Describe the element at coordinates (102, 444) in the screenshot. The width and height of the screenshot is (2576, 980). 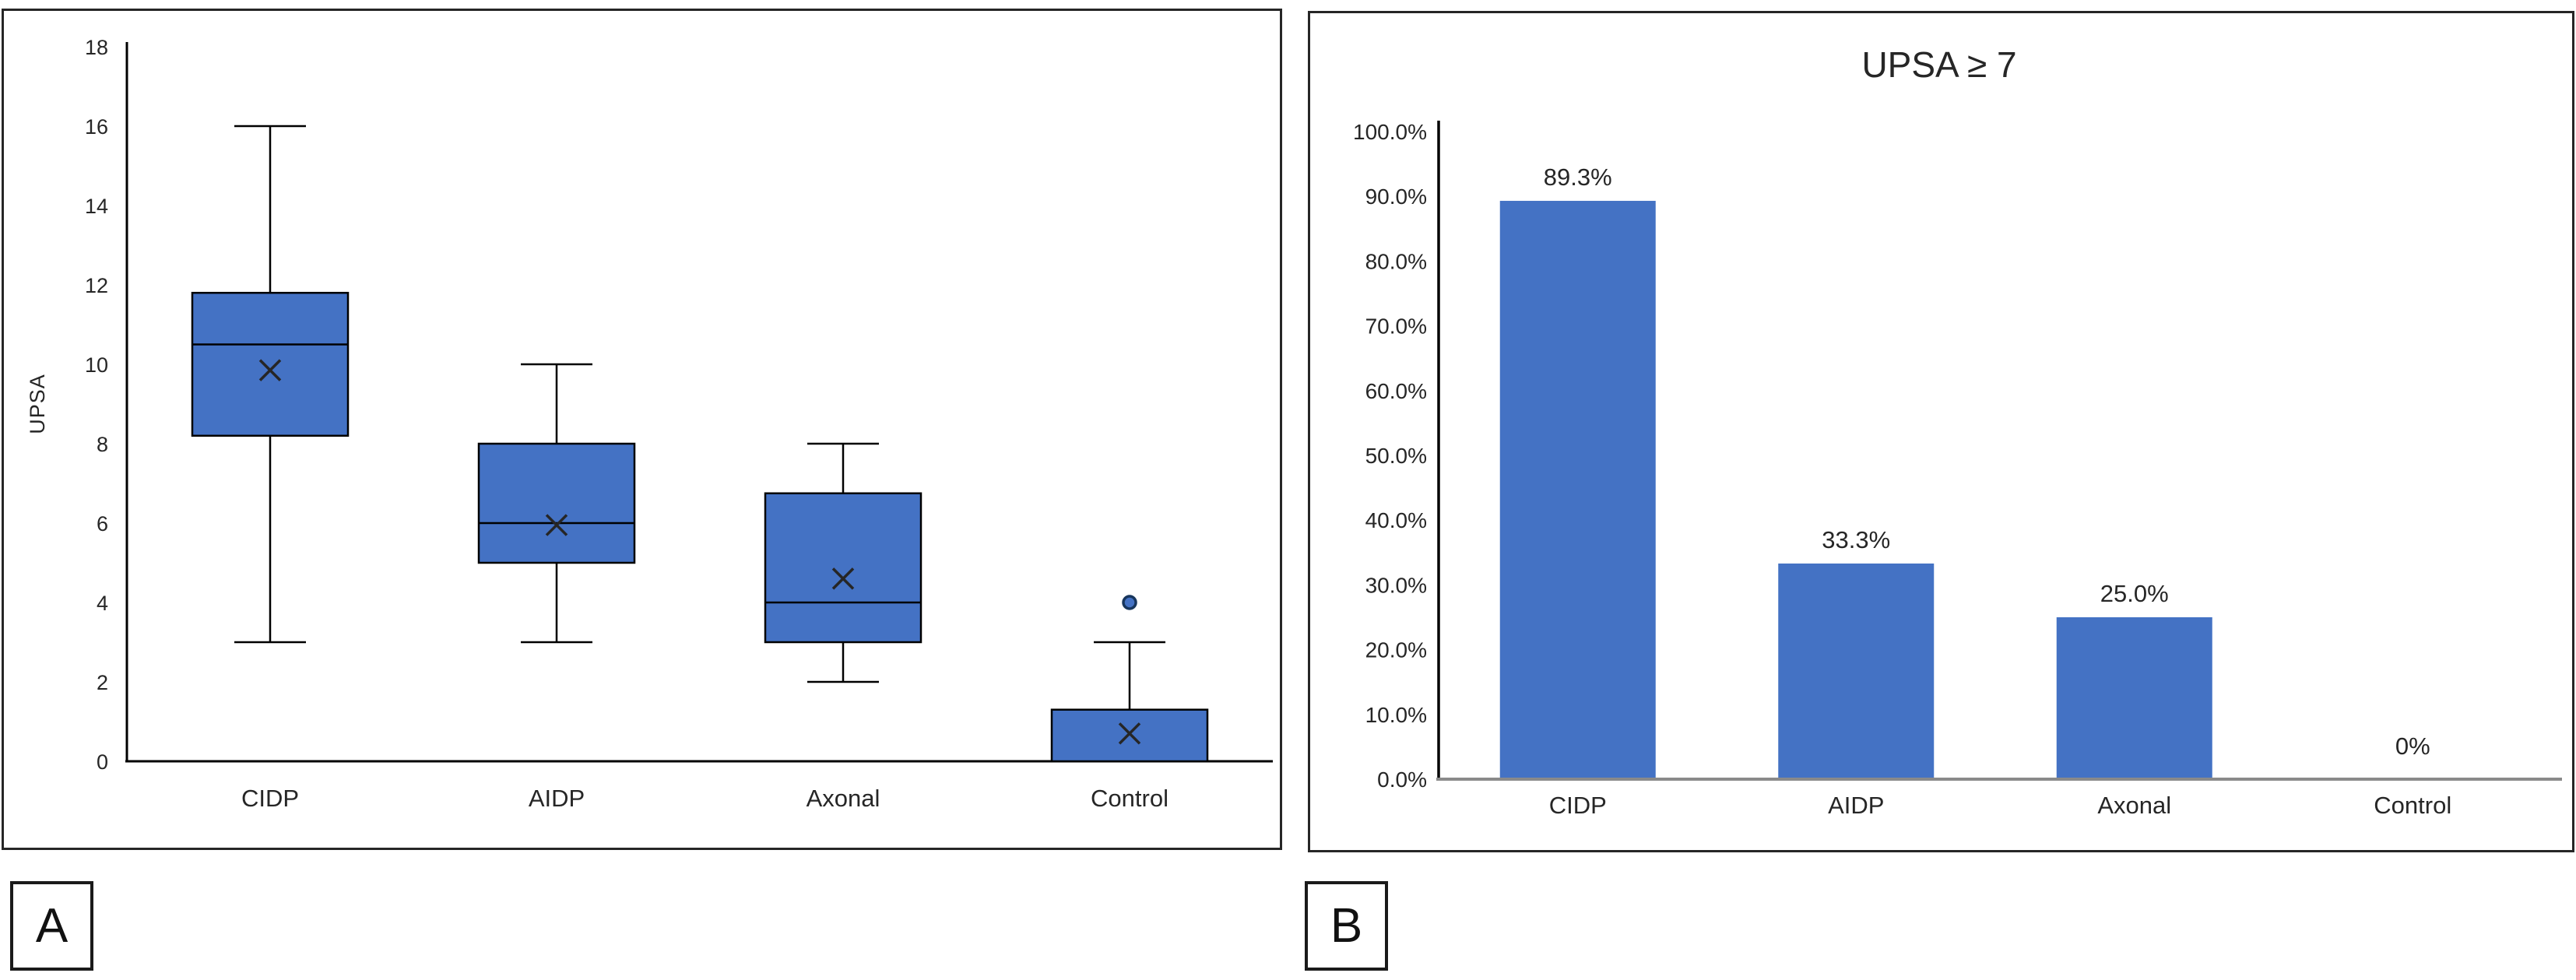
I see `y-tick-label: 8` at that location.